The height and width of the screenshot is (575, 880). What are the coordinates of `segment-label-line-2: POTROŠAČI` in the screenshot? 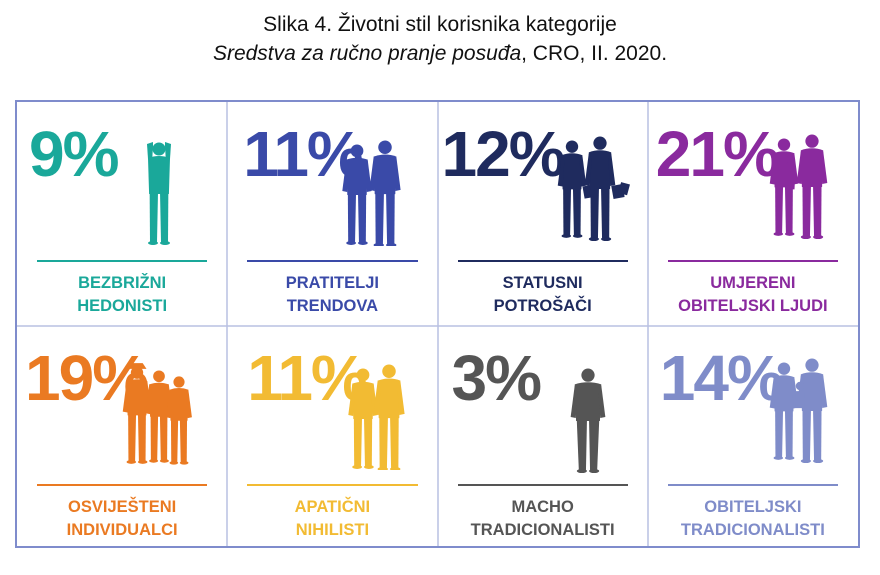 It's located at (542, 306).